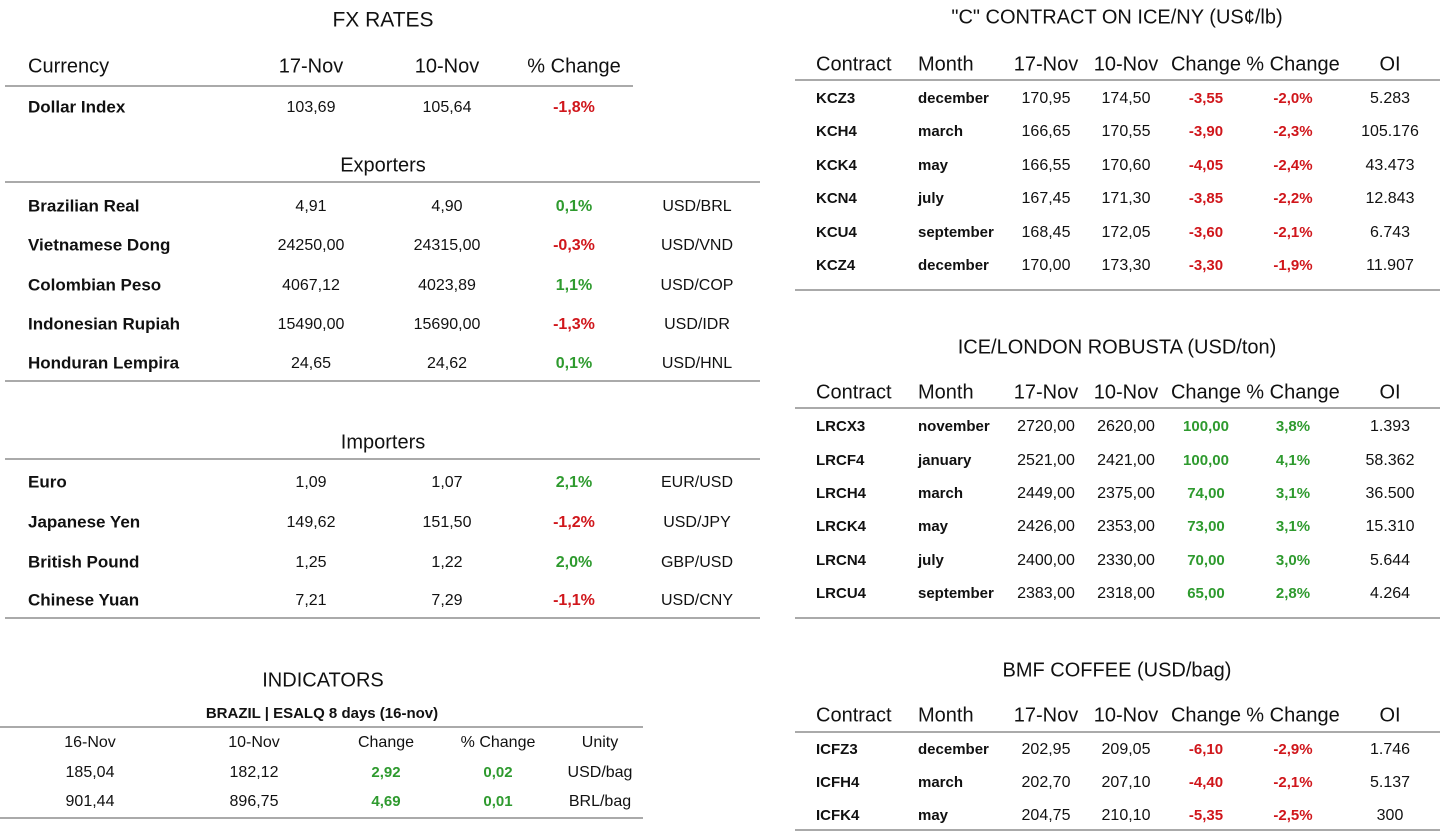  What do you see at coordinates (383, 165) in the screenshot?
I see `group-title: Exporters` at bounding box center [383, 165].